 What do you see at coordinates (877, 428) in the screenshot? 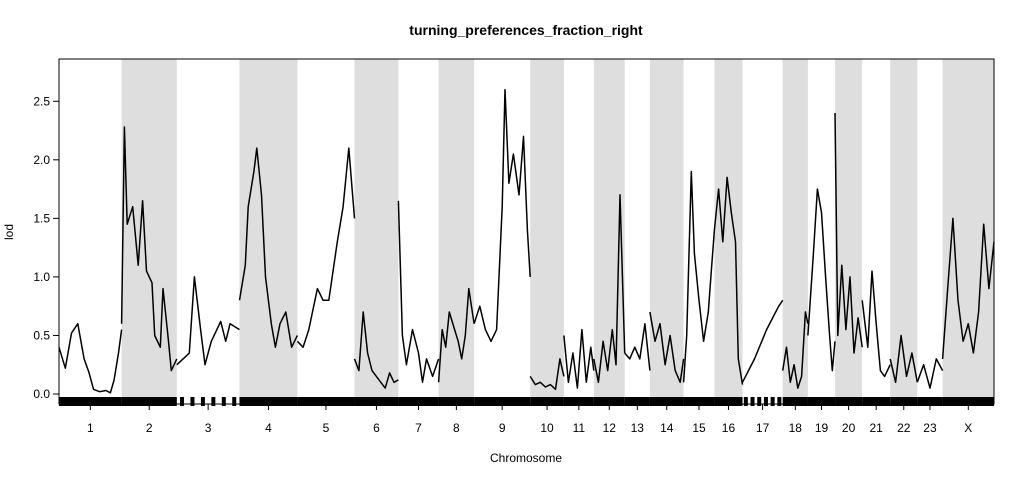
I see `x-tick-label-chr-21: 21` at bounding box center [877, 428].